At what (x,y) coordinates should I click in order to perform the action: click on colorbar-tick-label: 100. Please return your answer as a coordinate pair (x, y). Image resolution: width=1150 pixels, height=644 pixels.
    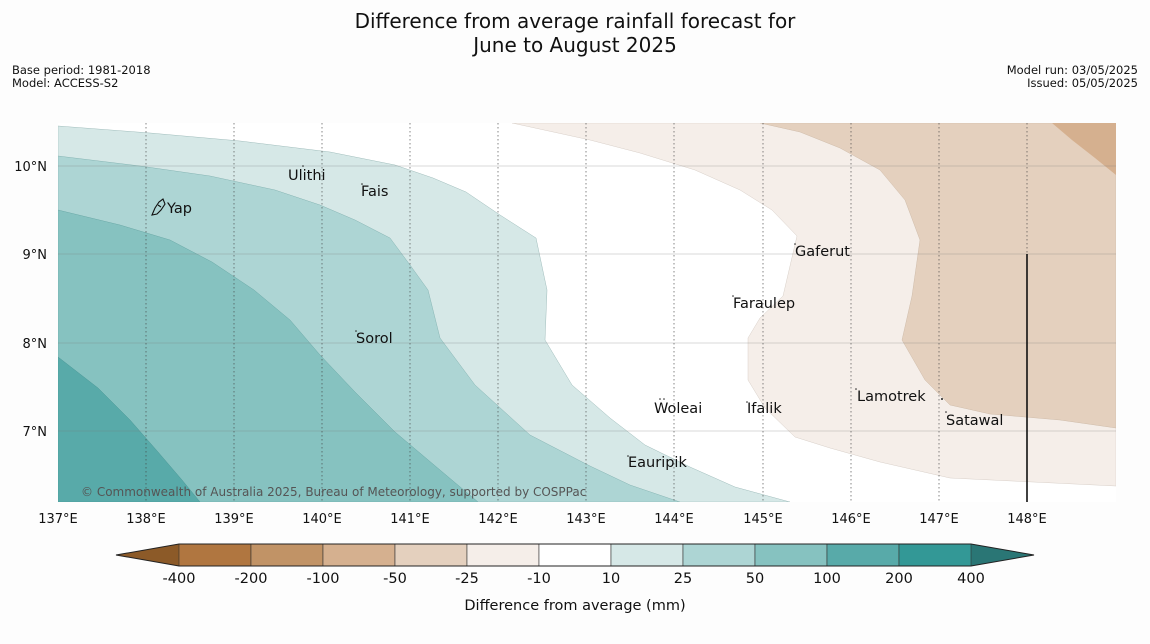
    Looking at the image, I should click on (827, 579).